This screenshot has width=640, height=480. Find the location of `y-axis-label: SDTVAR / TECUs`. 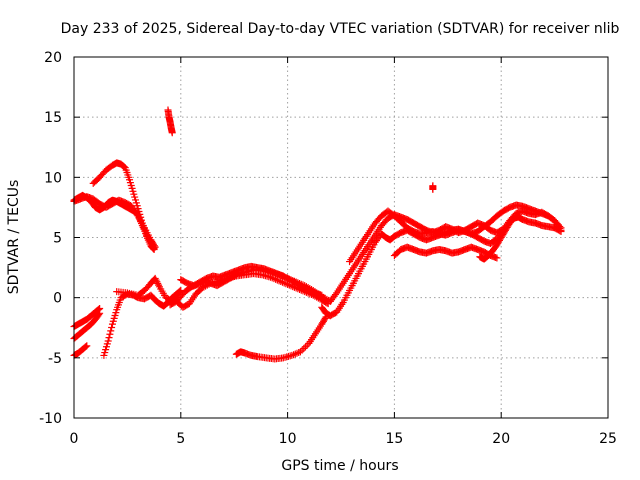

y-axis-label: SDTVAR / TECUs is located at coordinates (14, 237).